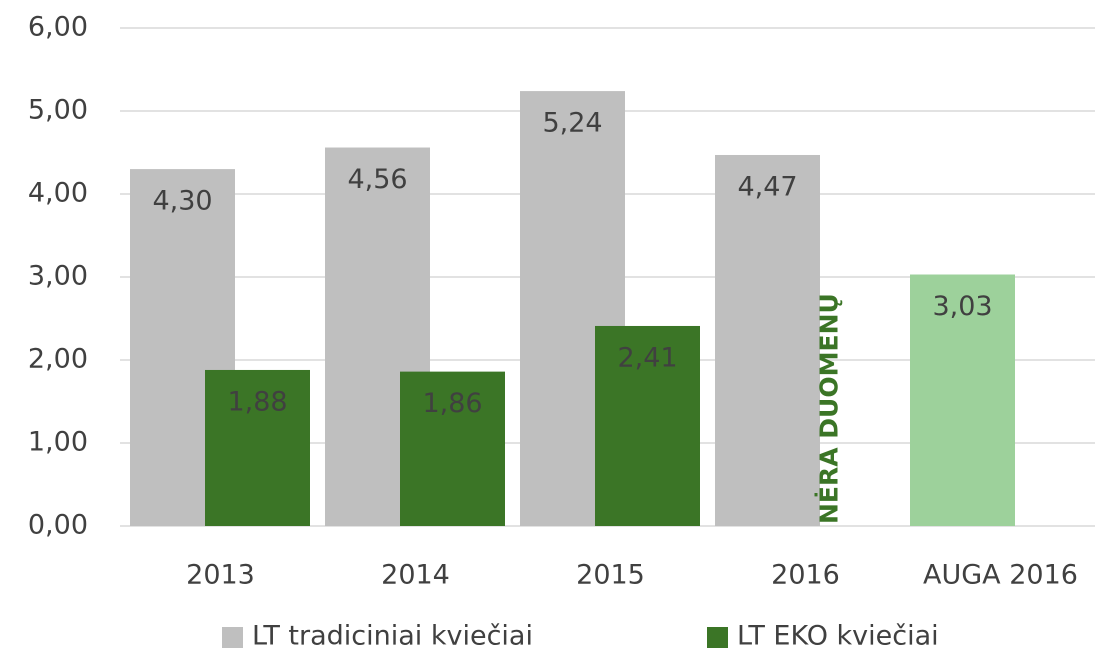  What do you see at coordinates (610, 575) in the screenshot?
I see `x-tick-label: 2015` at bounding box center [610, 575].